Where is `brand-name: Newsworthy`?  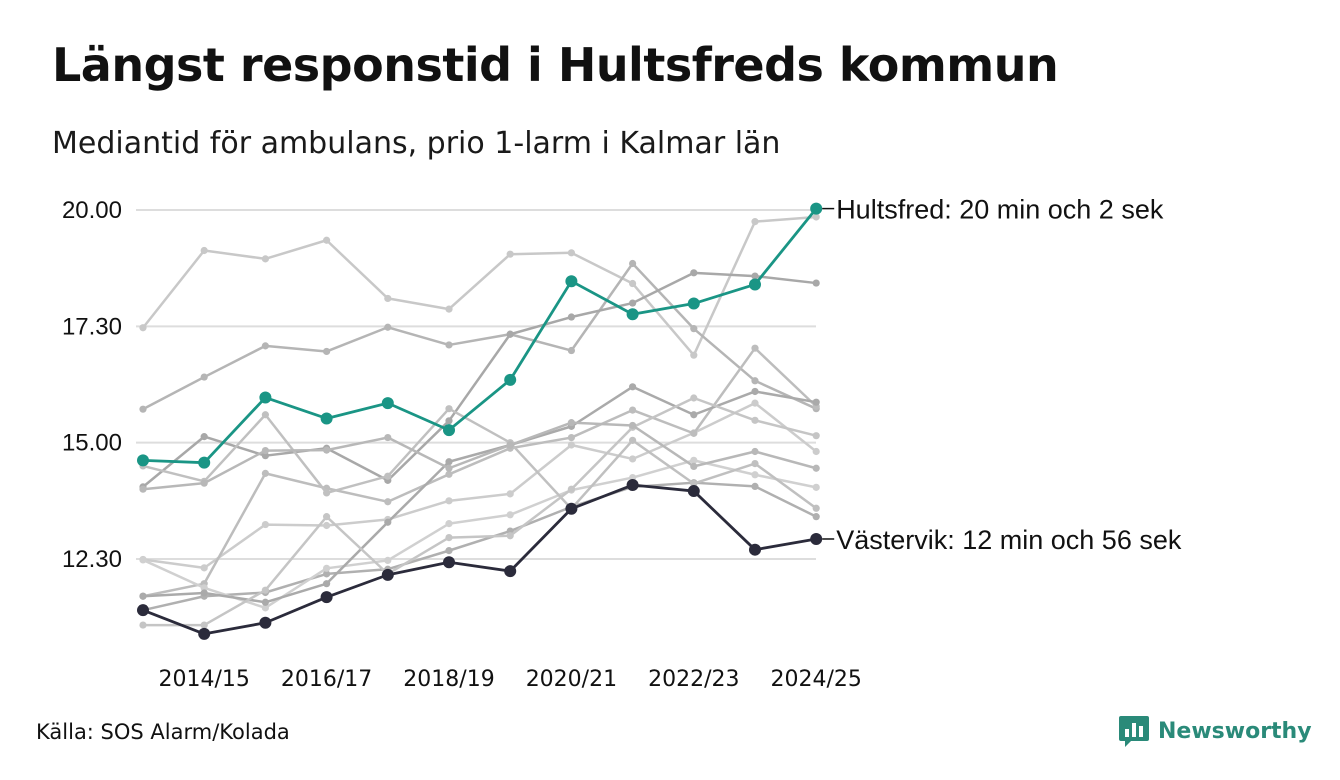 brand-name: Newsworthy is located at coordinates (1235, 731).